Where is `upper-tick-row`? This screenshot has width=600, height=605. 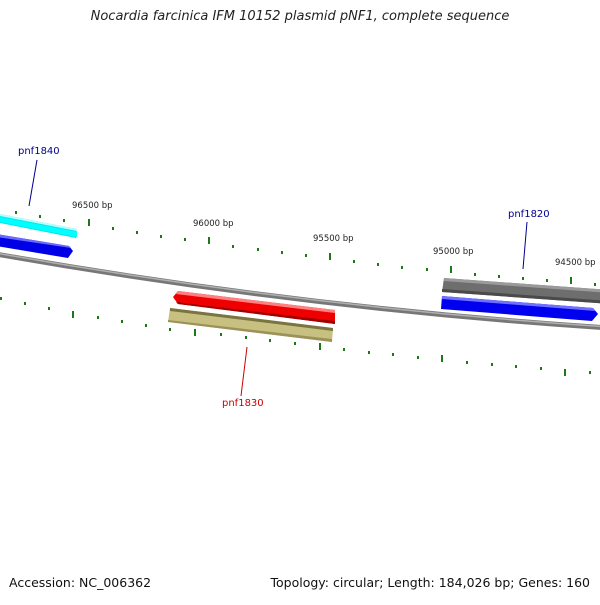
upper-tick-row is located at coordinates (305, 248).